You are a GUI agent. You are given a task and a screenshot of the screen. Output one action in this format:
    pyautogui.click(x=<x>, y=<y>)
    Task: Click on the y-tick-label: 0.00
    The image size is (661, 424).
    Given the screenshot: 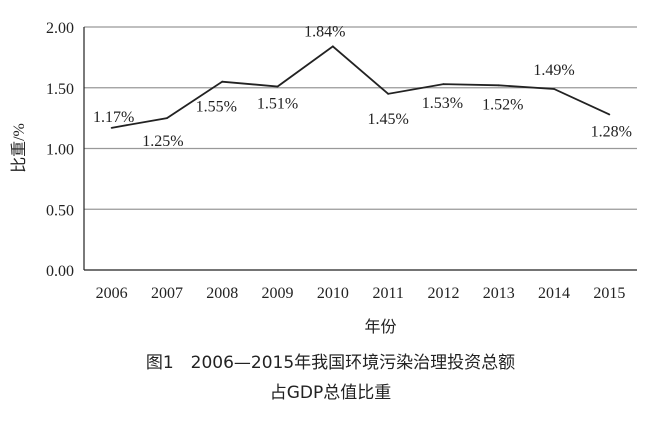 What is the action you would take?
    pyautogui.click(x=60, y=271)
    